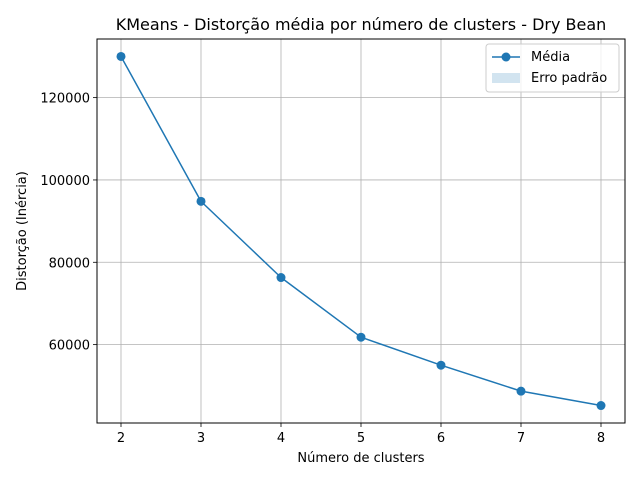  What do you see at coordinates (121, 438) in the screenshot?
I see `x-tick-label: 2` at bounding box center [121, 438].